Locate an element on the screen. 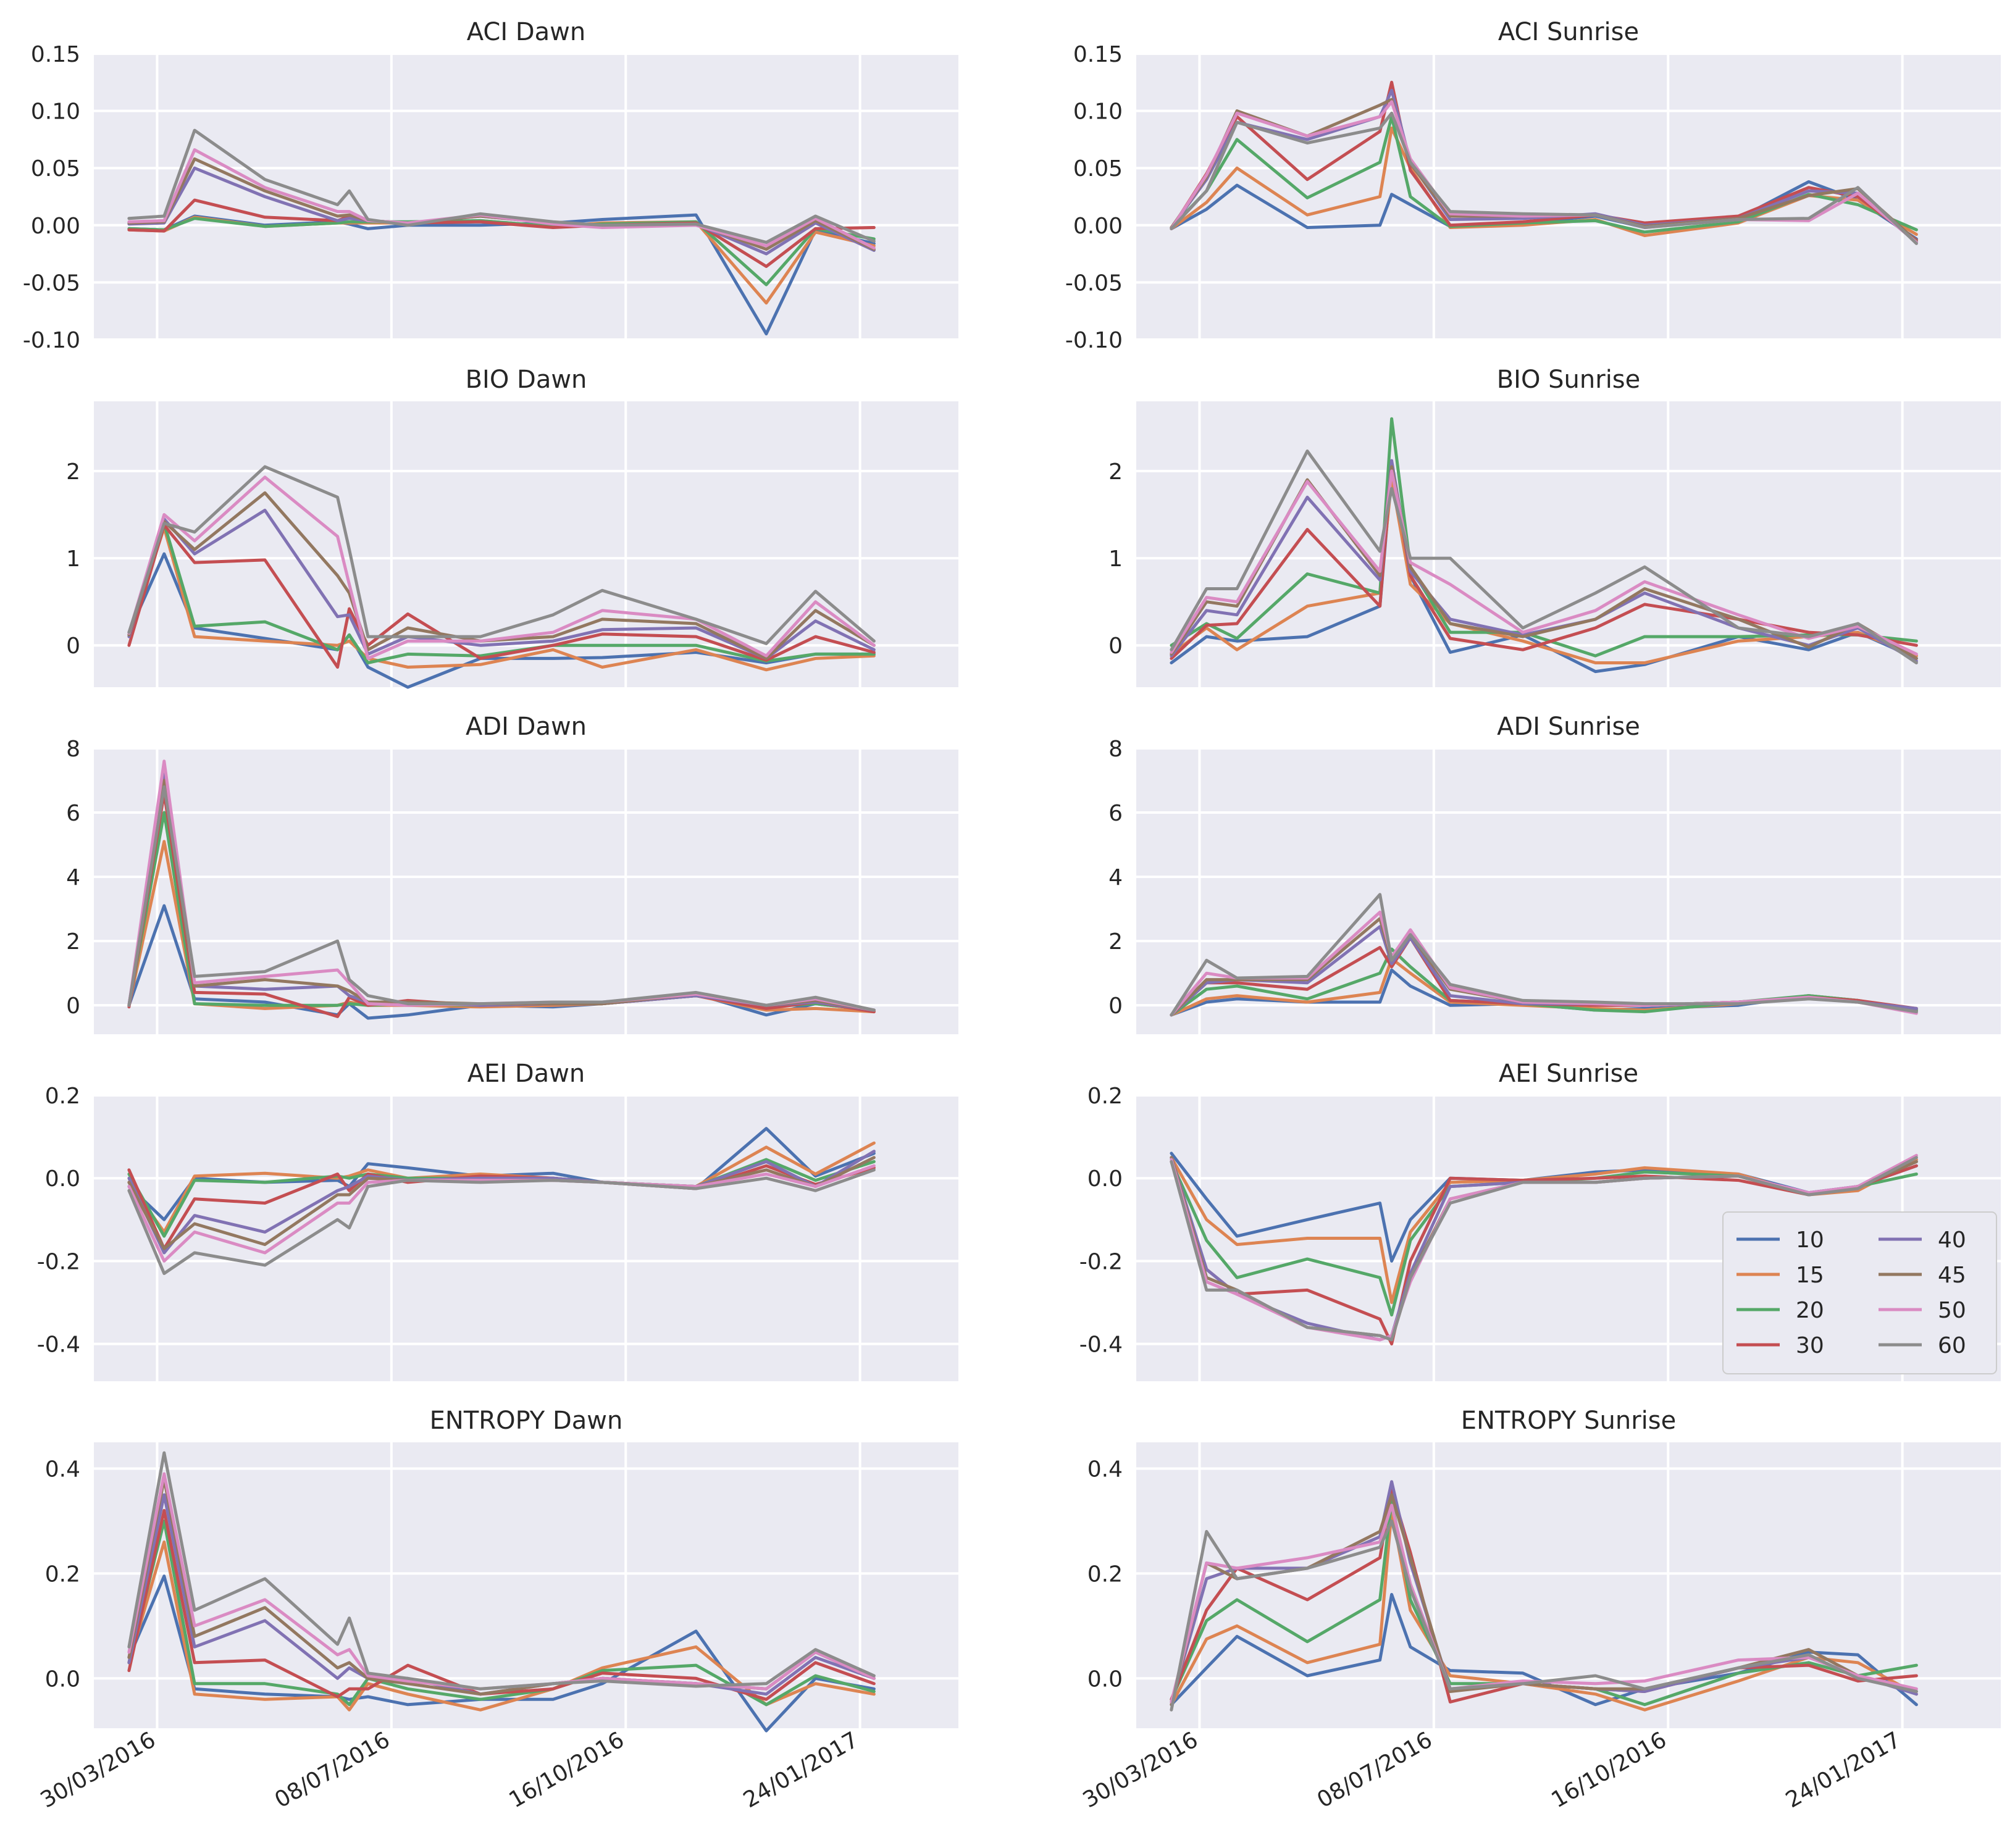  aci-sunrise-ytick-label: 0.00 is located at coordinates (1098, 226).